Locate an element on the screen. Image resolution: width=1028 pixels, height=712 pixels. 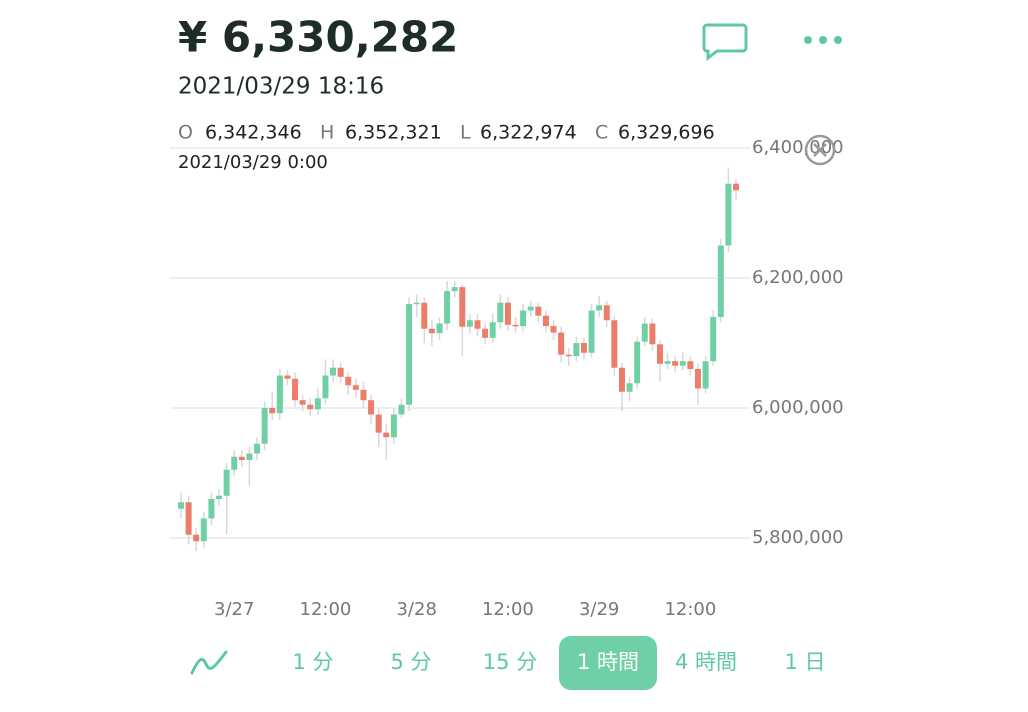
tab-label: 1 分 is located at coordinates (312, 662).